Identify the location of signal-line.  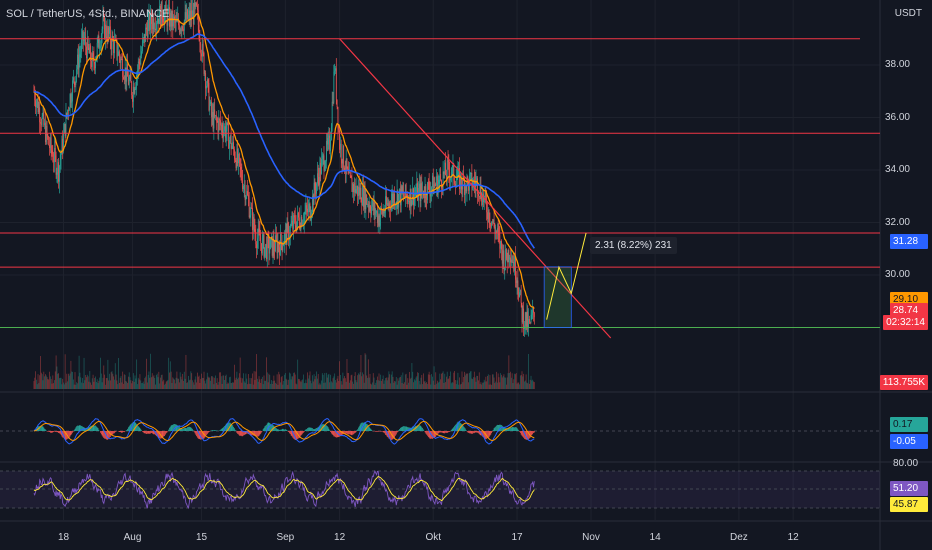
(284, 431).